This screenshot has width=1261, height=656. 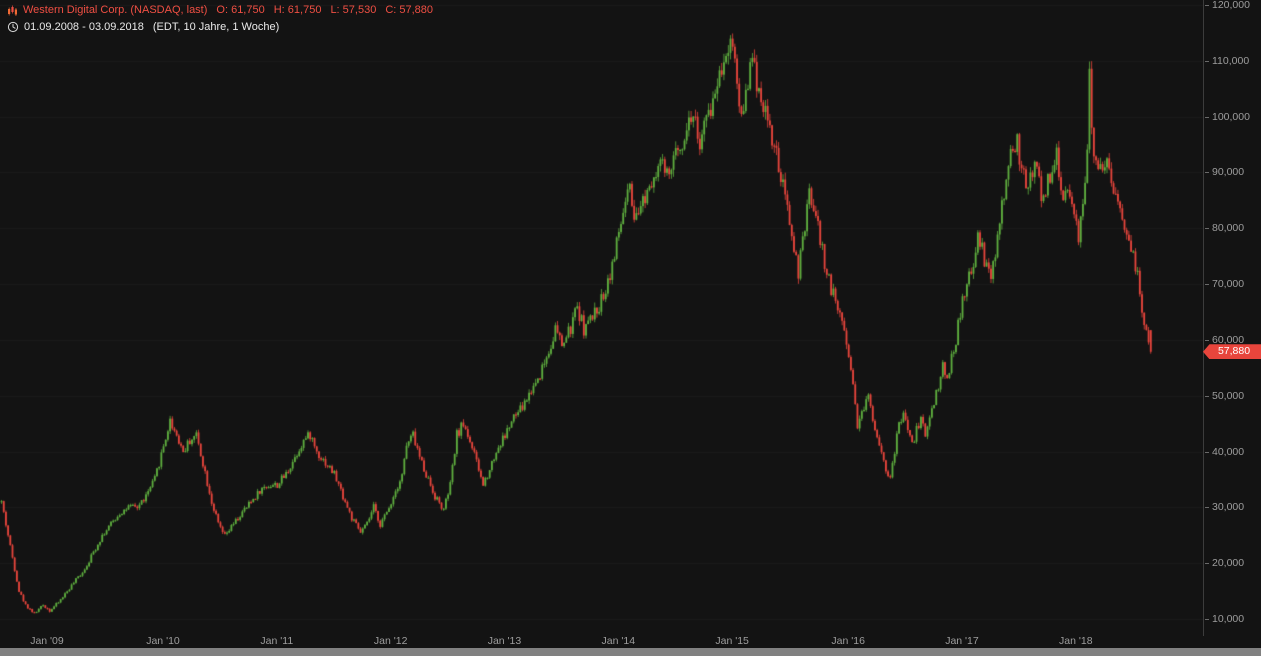 I want to click on x-axis-label: Jan '16, so click(x=848, y=641).